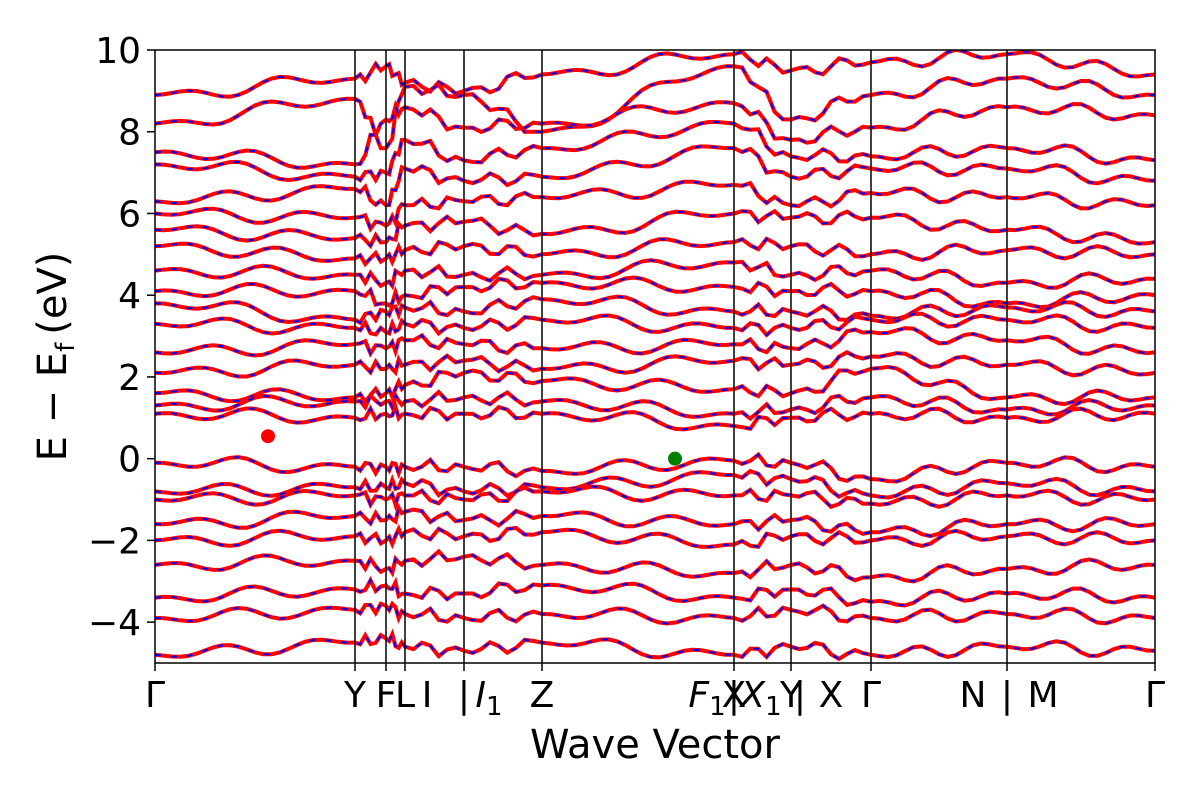 This screenshot has width=1200, height=800. What do you see at coordinates (129, 296) in the screenshot?
I see `y-tick-label: 4` at bounding box center [129, 296].